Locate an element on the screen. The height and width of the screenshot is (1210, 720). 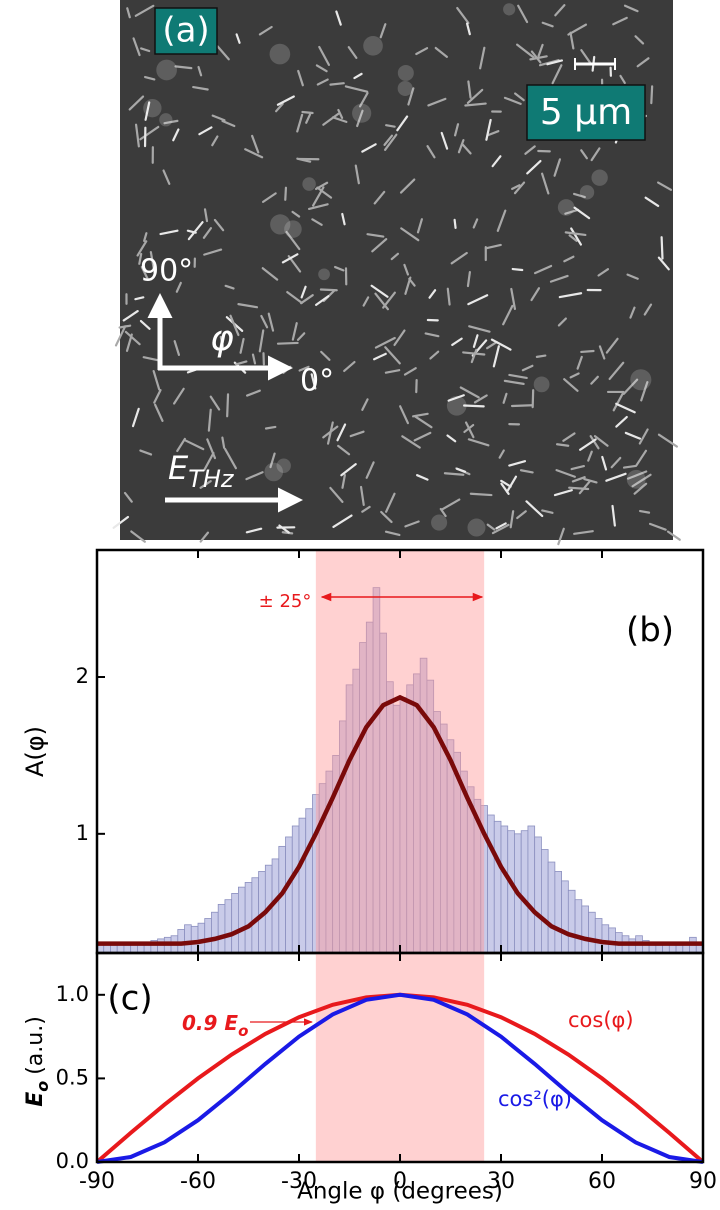
x-tick-label: 90 is located at coordinates (703, 1181).